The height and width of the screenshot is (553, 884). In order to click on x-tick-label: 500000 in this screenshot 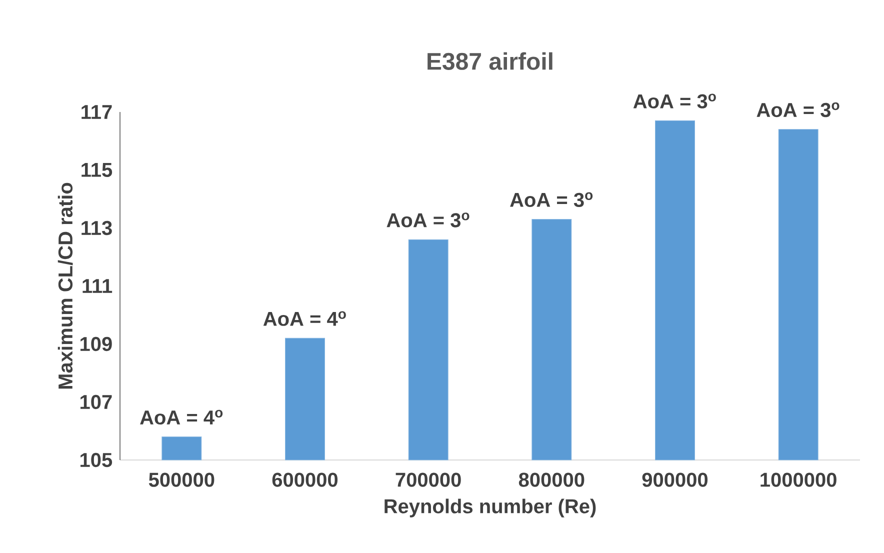, I will do `click(181, 479)`.